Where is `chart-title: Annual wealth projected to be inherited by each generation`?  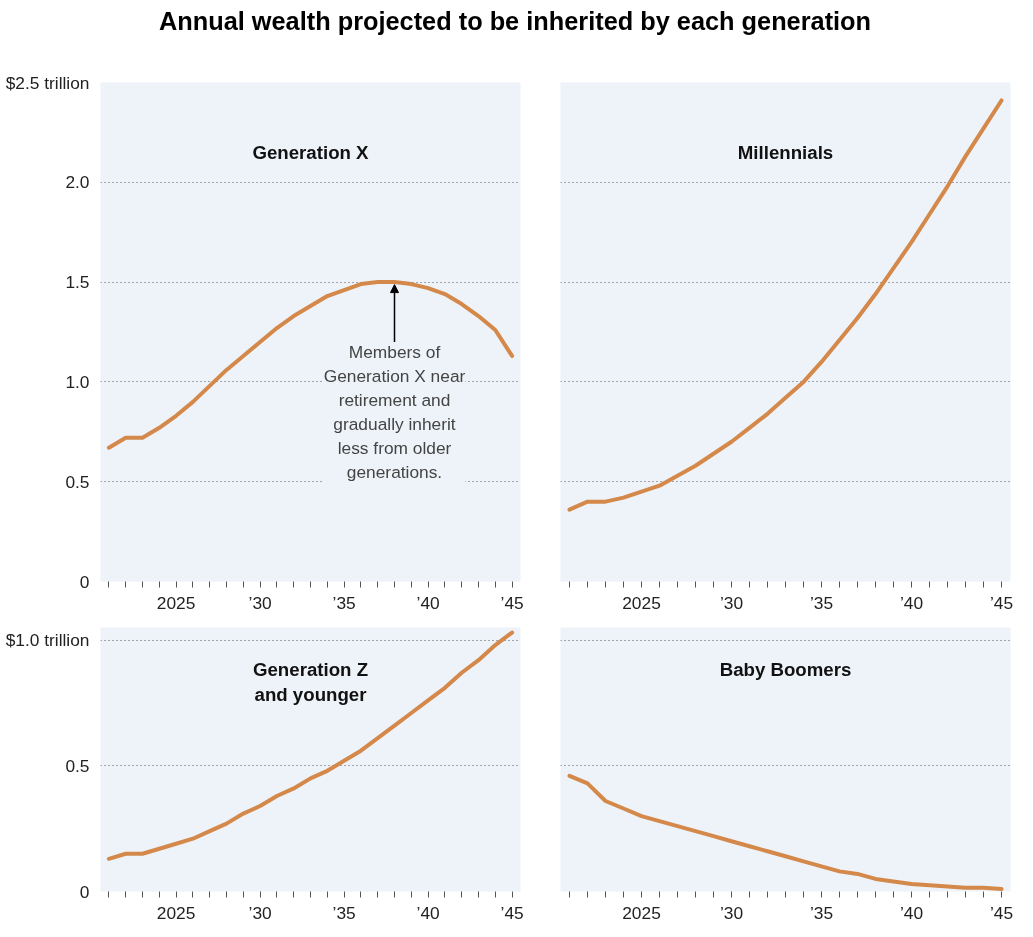 chart-title: Annual wealth projected to be inherited by each generation is located at coordinates (515, 21).